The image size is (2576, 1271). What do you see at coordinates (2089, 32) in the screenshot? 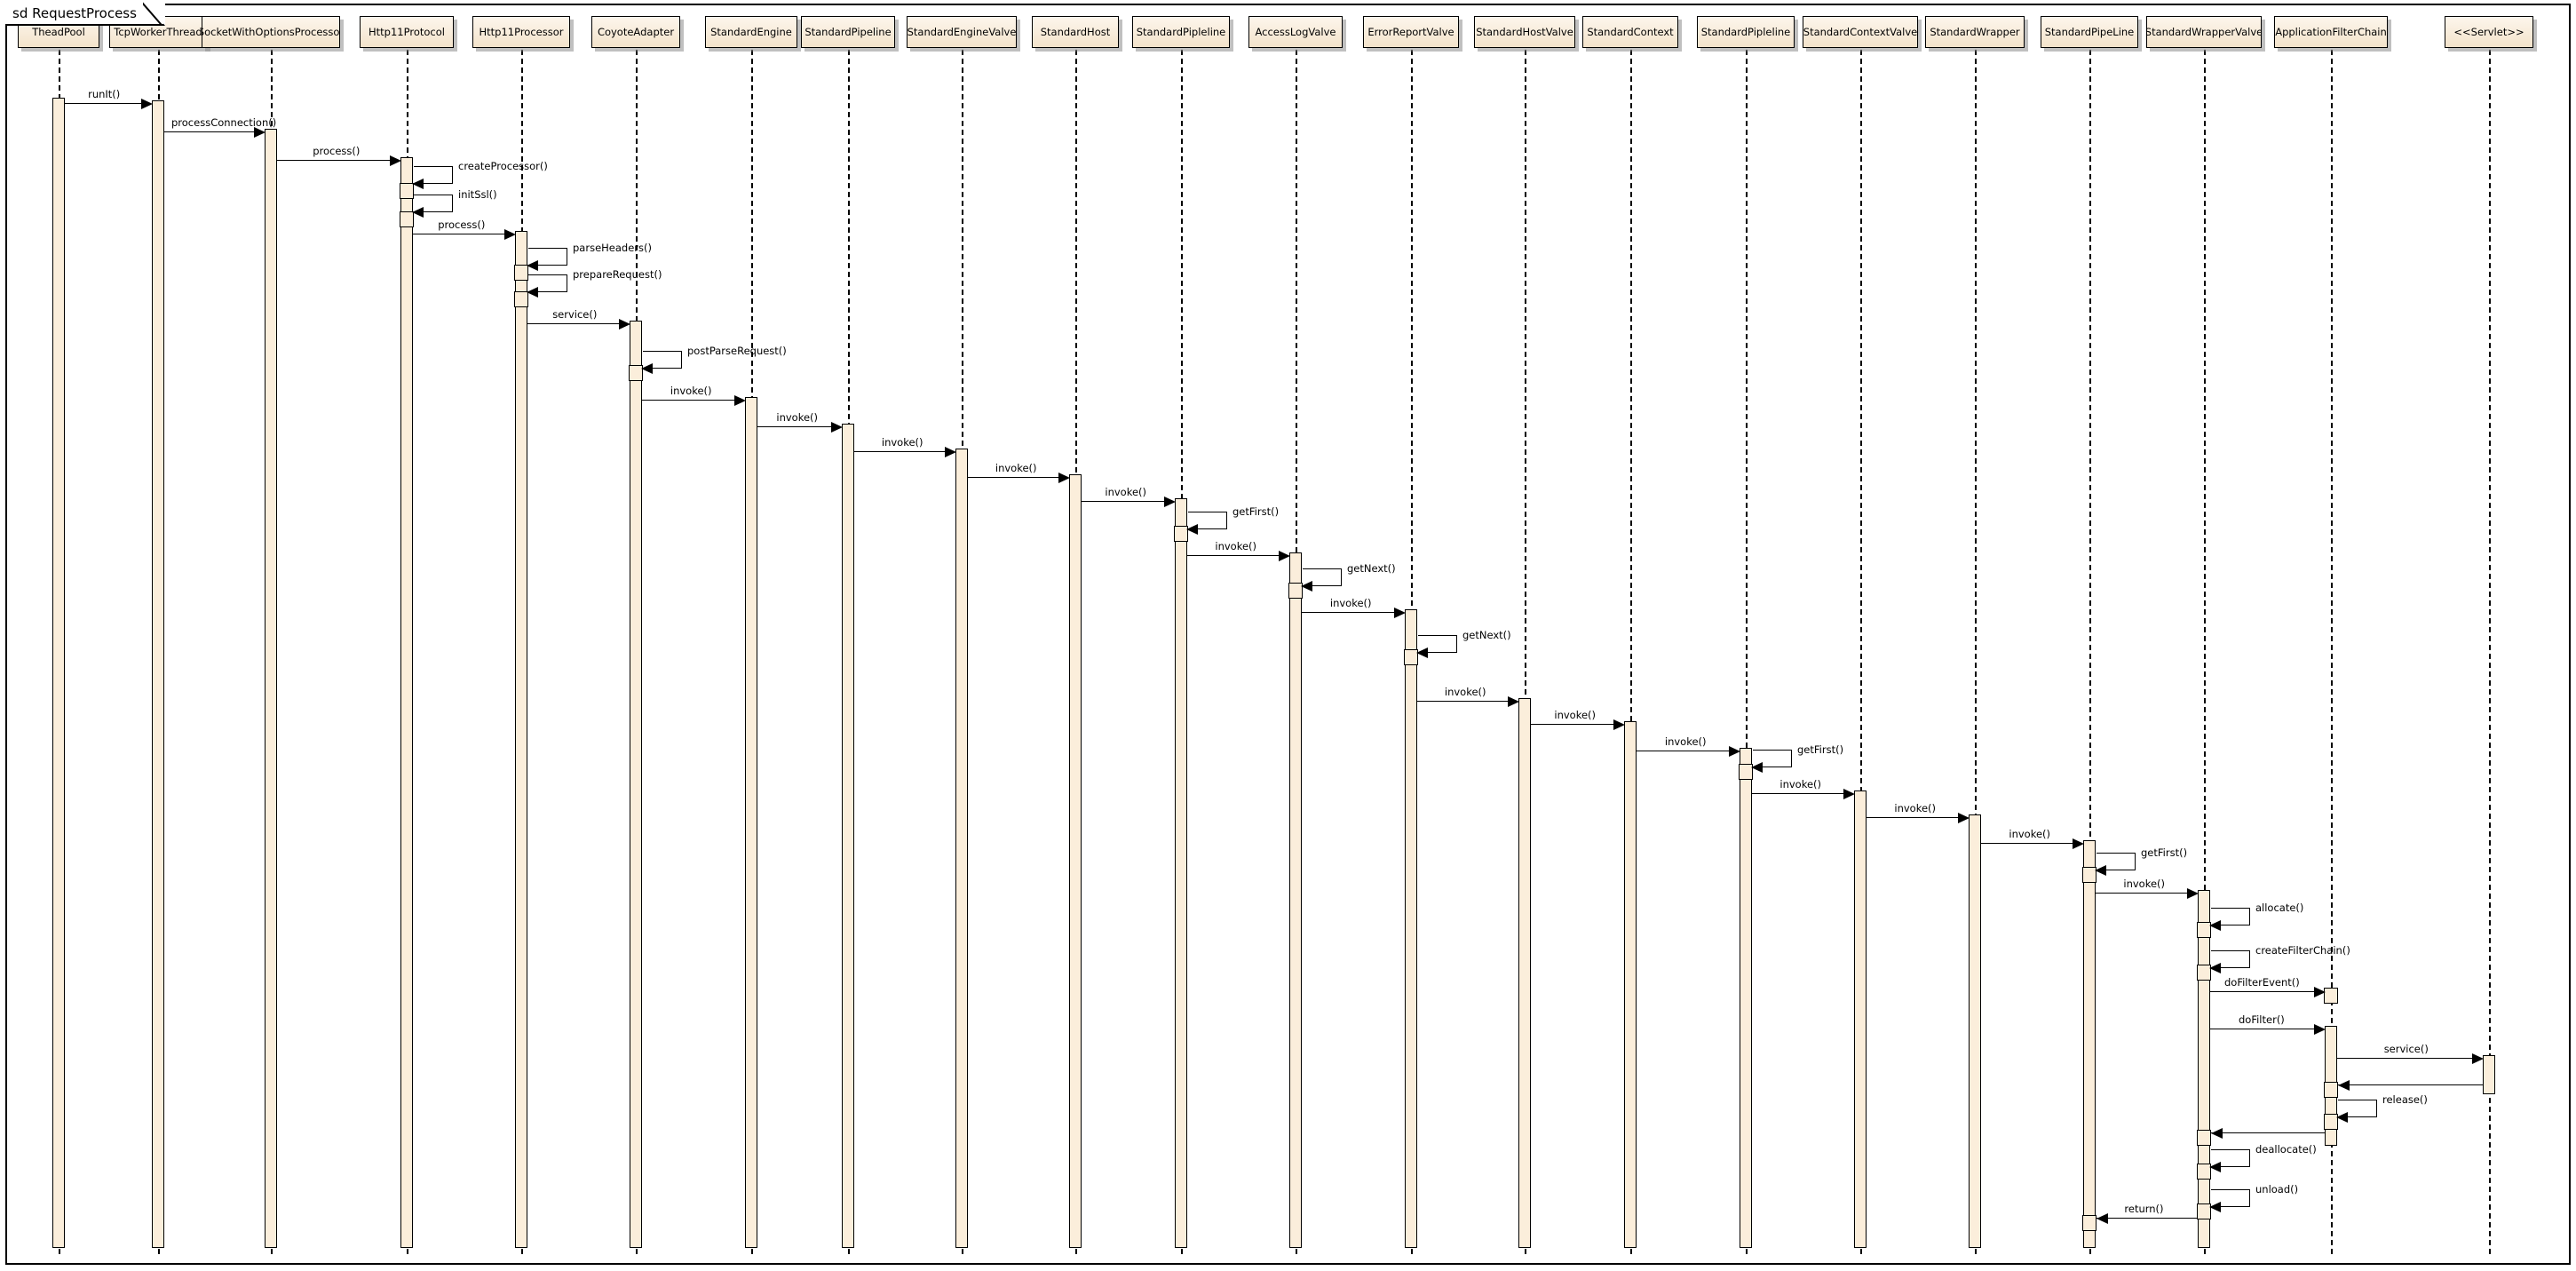
I see `lifeline-header-standardpipeline4: StandardPipeLine` at bounding box center [2089, 32].